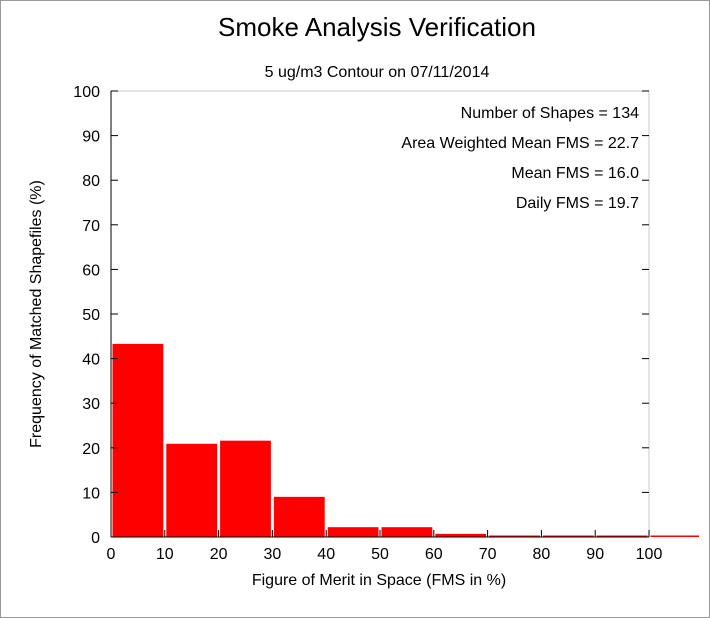  What do you see at coordinates (377, 27) in the screenshot?
I see `chart-title: Smoke Analysis Verification` at bounding box center [377, 27].